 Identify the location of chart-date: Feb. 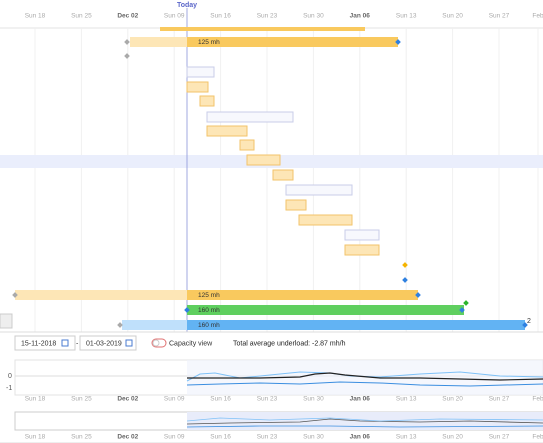
(537, 399).